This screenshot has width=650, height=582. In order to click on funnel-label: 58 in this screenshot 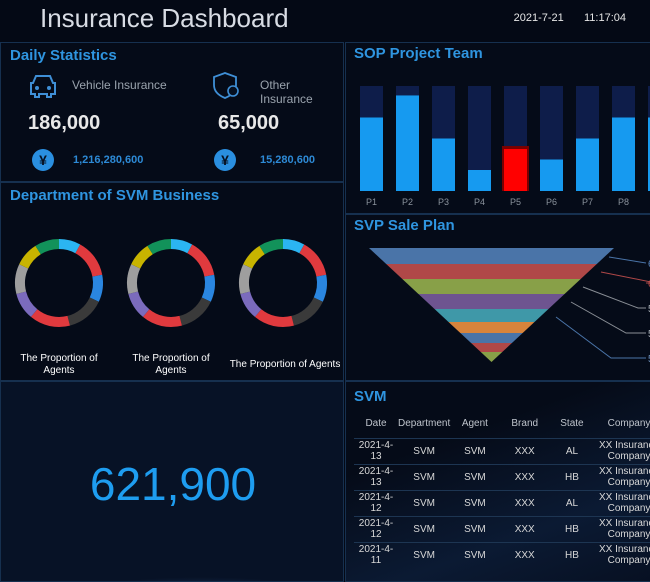, I will do `click(649, 309)`.